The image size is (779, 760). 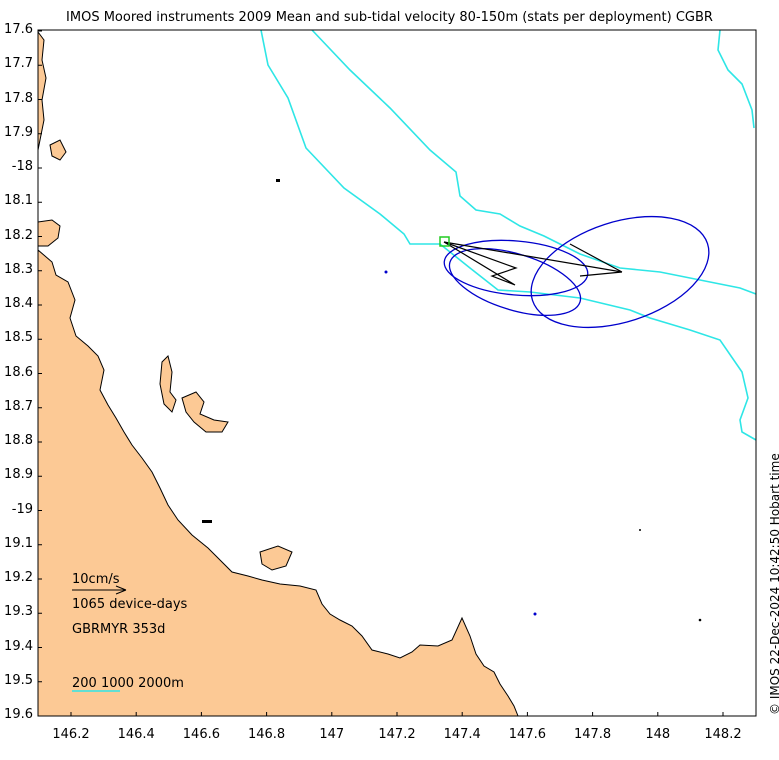 I want to click on velocity-arrows, so click(x=533, y=263).